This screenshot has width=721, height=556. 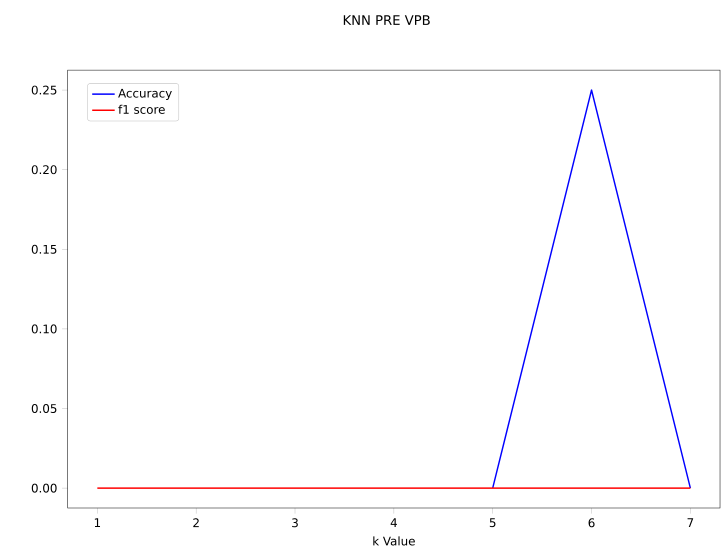 I want to click on legend-label: f1 score, so click(x=141, y=109).